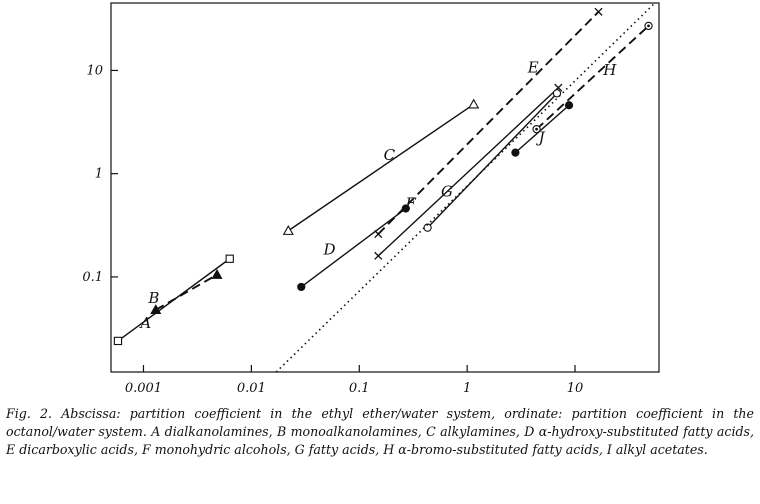 The height and width of the screenshot is (504, 760). Describe the element at coordinates (251, 388) in the screenshot. I see `x-tick-label: 0.01` at that location.